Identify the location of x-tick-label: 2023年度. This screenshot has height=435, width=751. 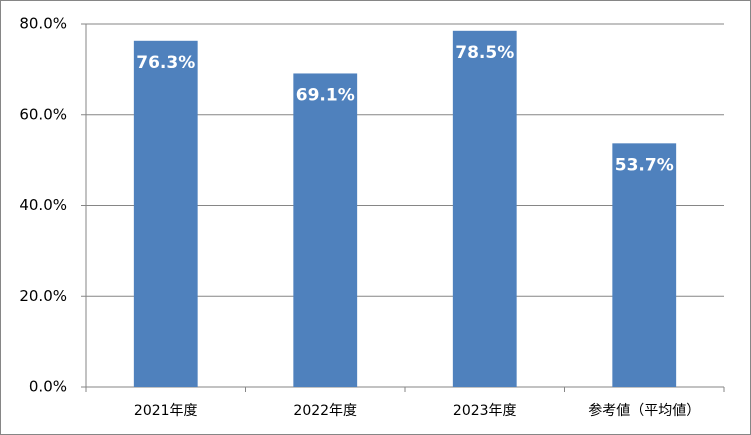
(485, 411).